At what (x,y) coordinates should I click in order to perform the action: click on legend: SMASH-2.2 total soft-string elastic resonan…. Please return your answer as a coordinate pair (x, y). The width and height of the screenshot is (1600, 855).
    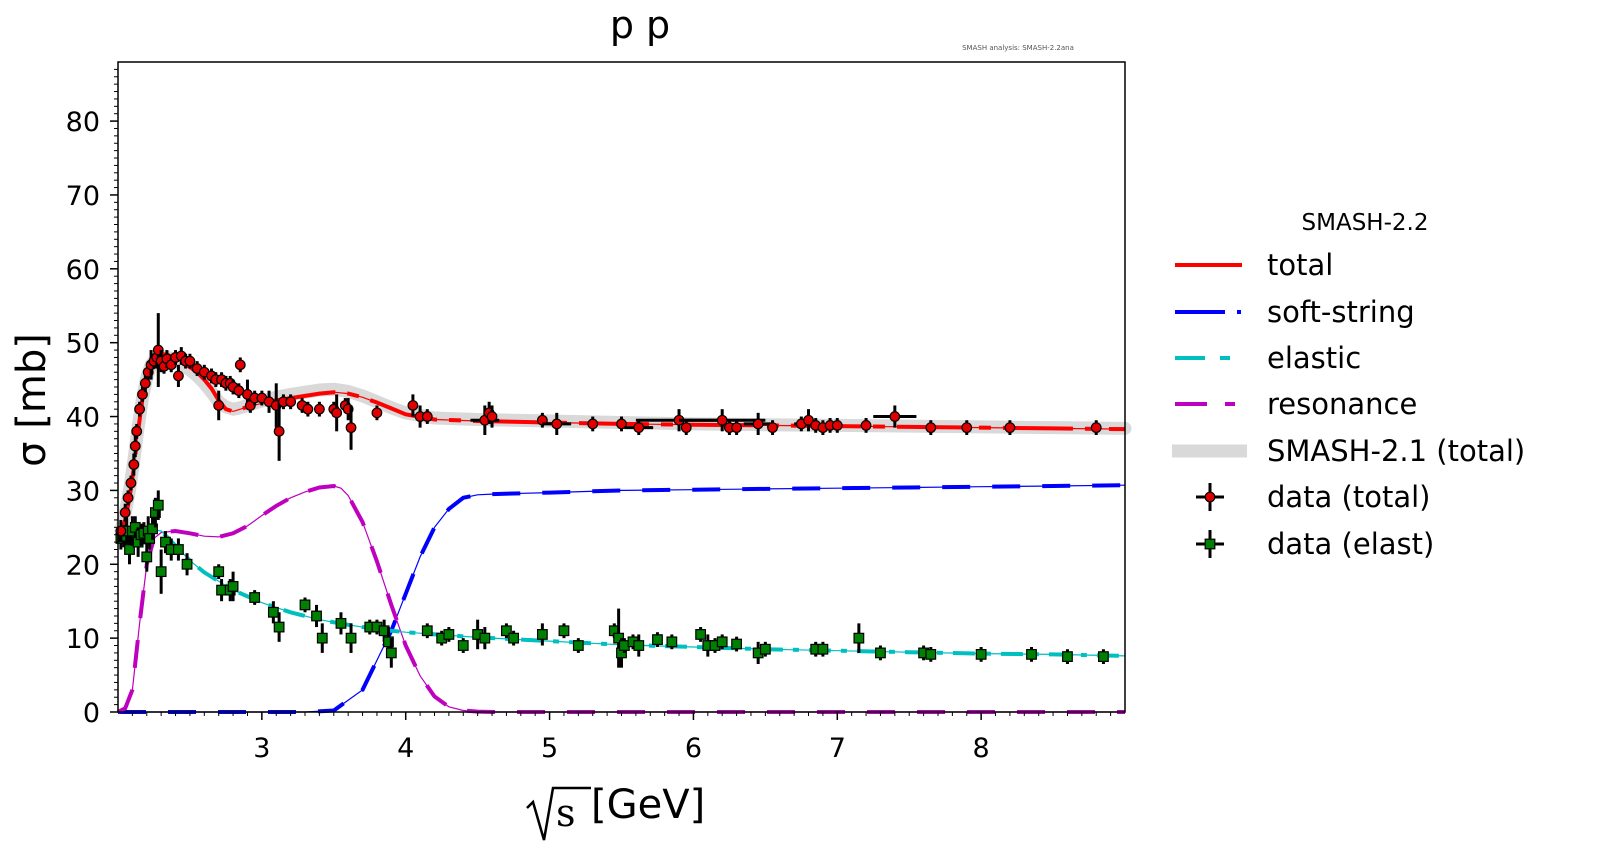
    Looking at the image, I should click on (1348, 385).